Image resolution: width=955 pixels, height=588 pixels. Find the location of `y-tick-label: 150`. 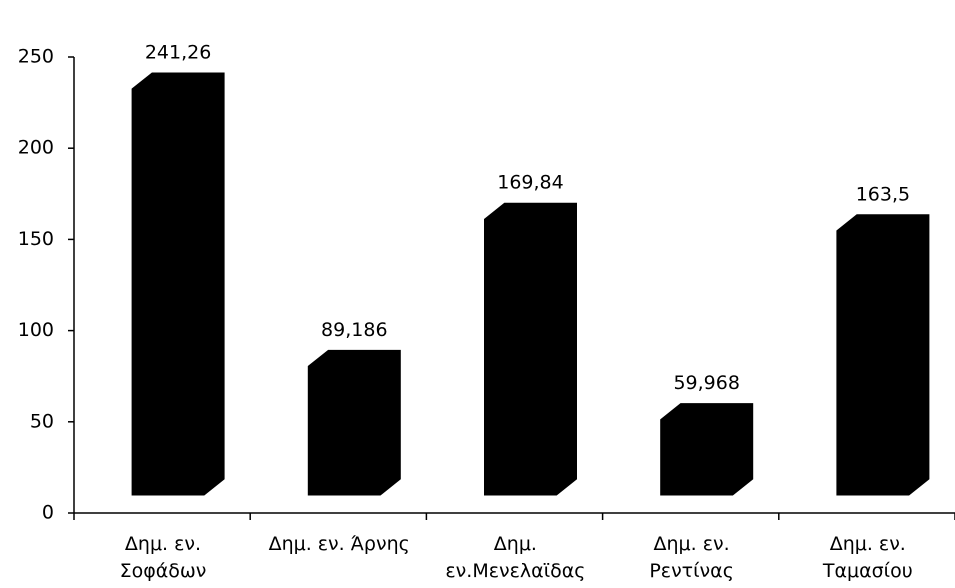

y-tick-label: 150 is located at coordinates (36, 239).